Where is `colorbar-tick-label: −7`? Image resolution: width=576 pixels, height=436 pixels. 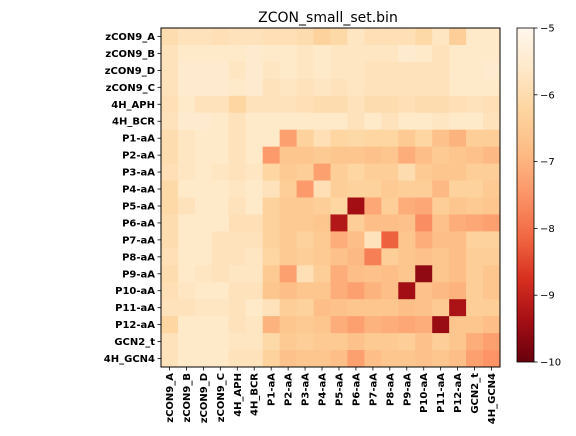
colorbar-tick-label: −7 is located at coordinates (547, 162).